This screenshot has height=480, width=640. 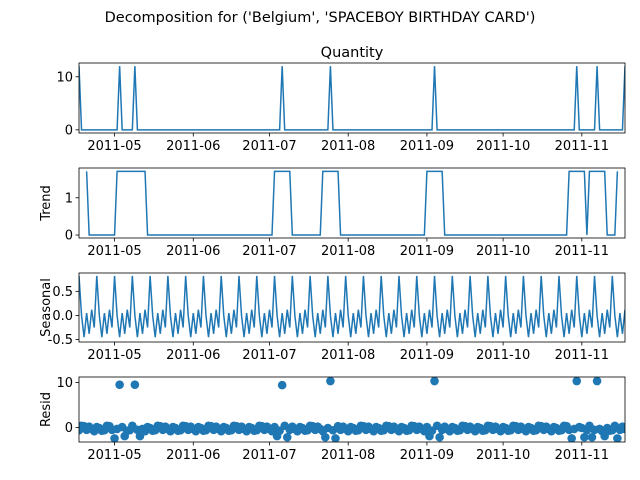 What do you see at coordinates (60, 340) in the screenshot?
I see `y-tick-label: -0.5` at bounding box center [60, 340].